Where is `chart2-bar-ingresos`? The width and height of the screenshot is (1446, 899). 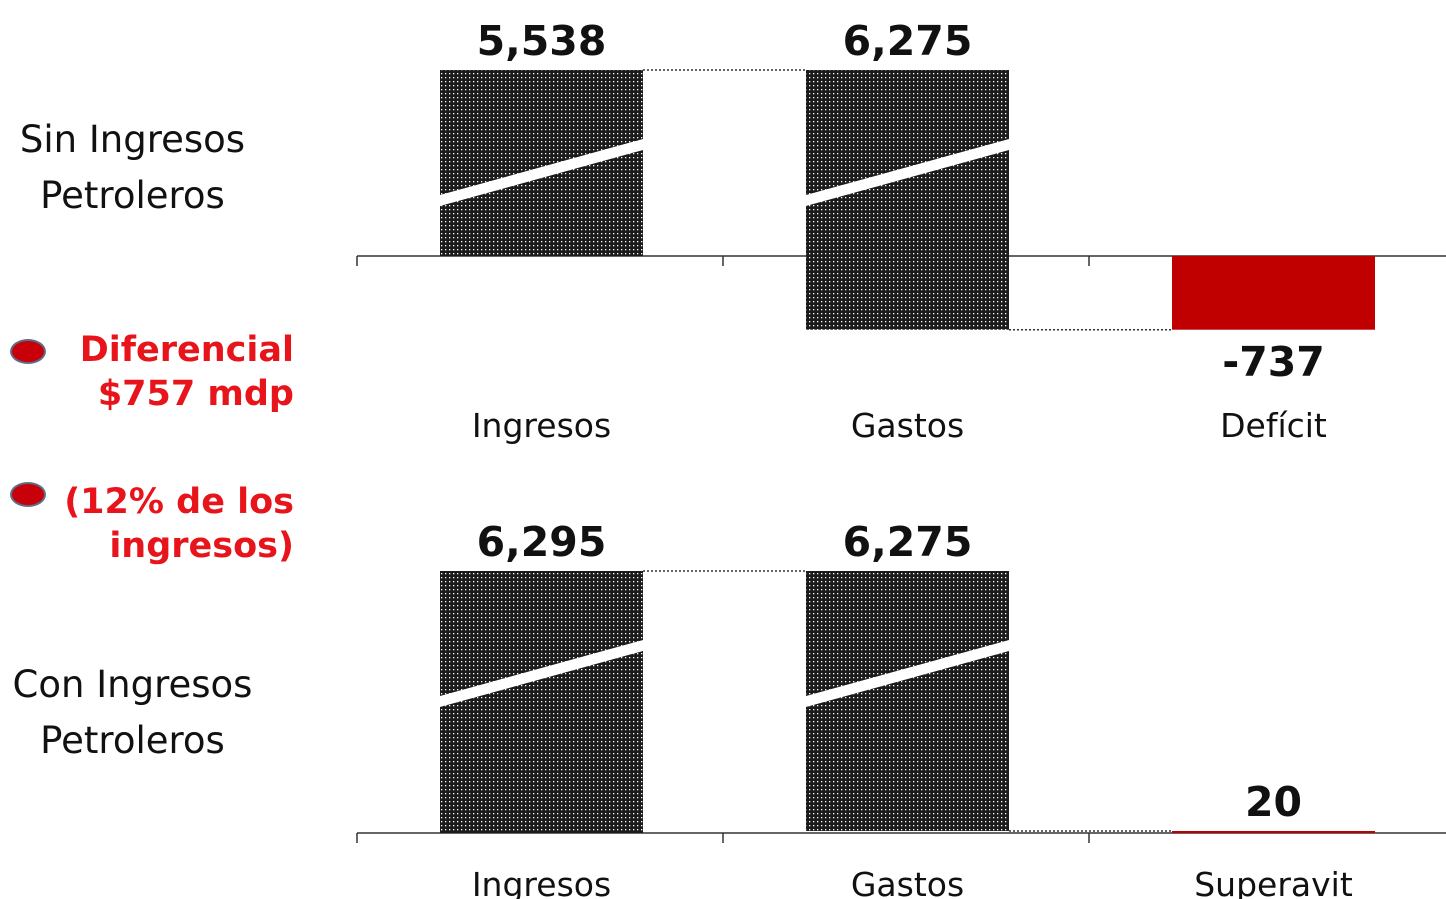
chart2-bar-ingresos is located at coordinates (541, 702).